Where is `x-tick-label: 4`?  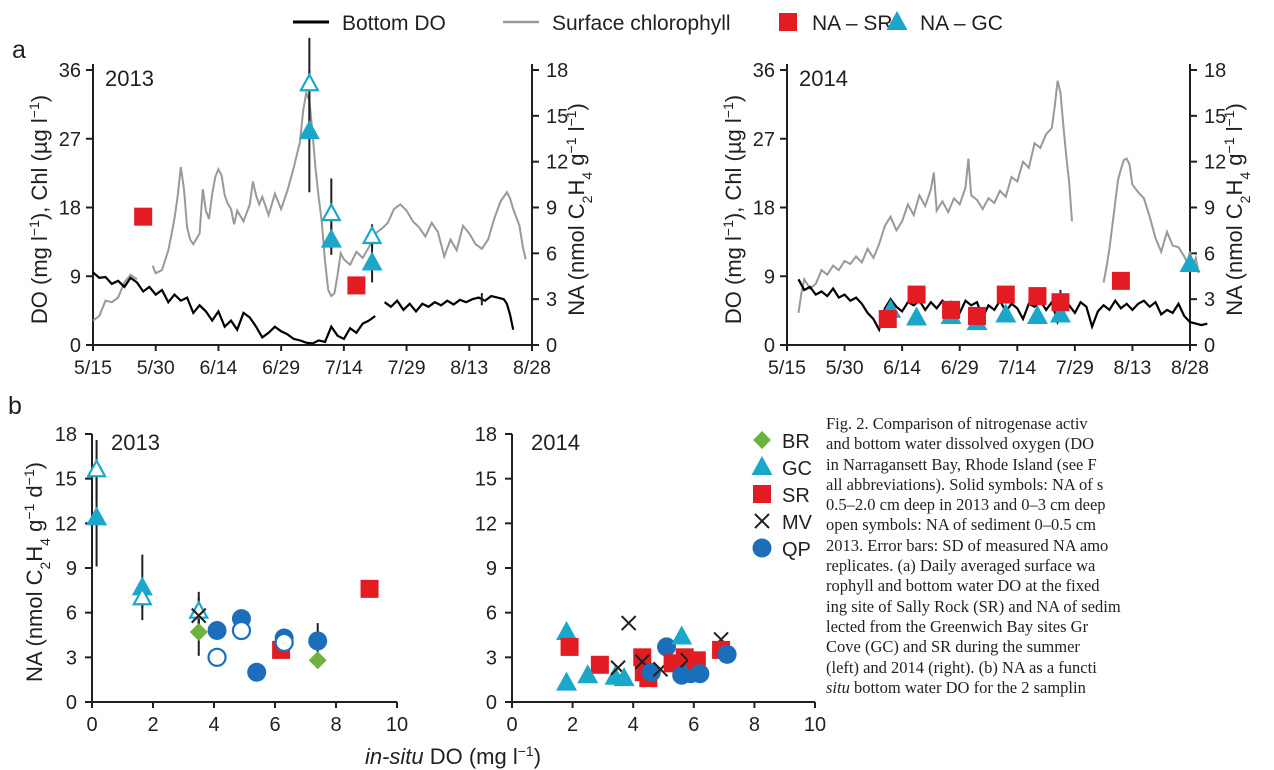
x-tick-label: 4 is located at coordinates (213, 725).